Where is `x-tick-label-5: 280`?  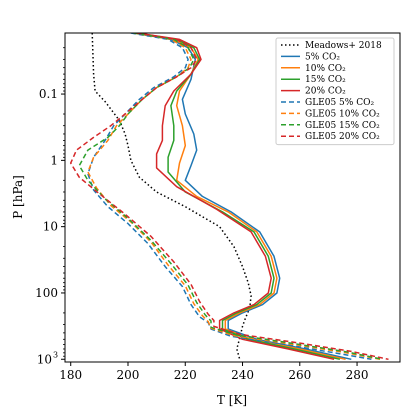
x-tick-label-5: 280 is located at coordinates (357, 375).